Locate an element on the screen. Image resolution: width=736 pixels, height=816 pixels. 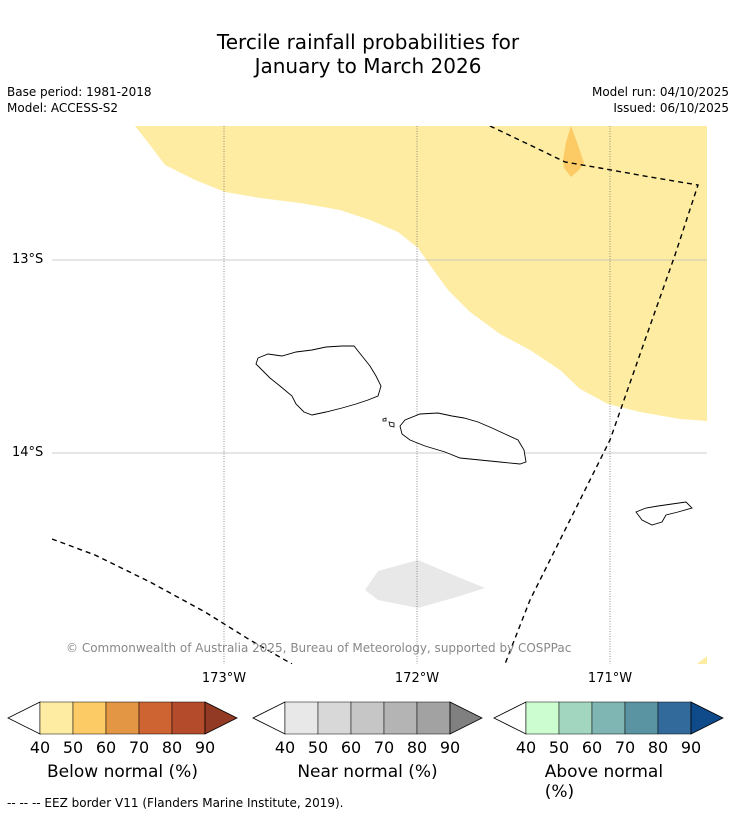
island-savaii is located at coordinates (318, 380).